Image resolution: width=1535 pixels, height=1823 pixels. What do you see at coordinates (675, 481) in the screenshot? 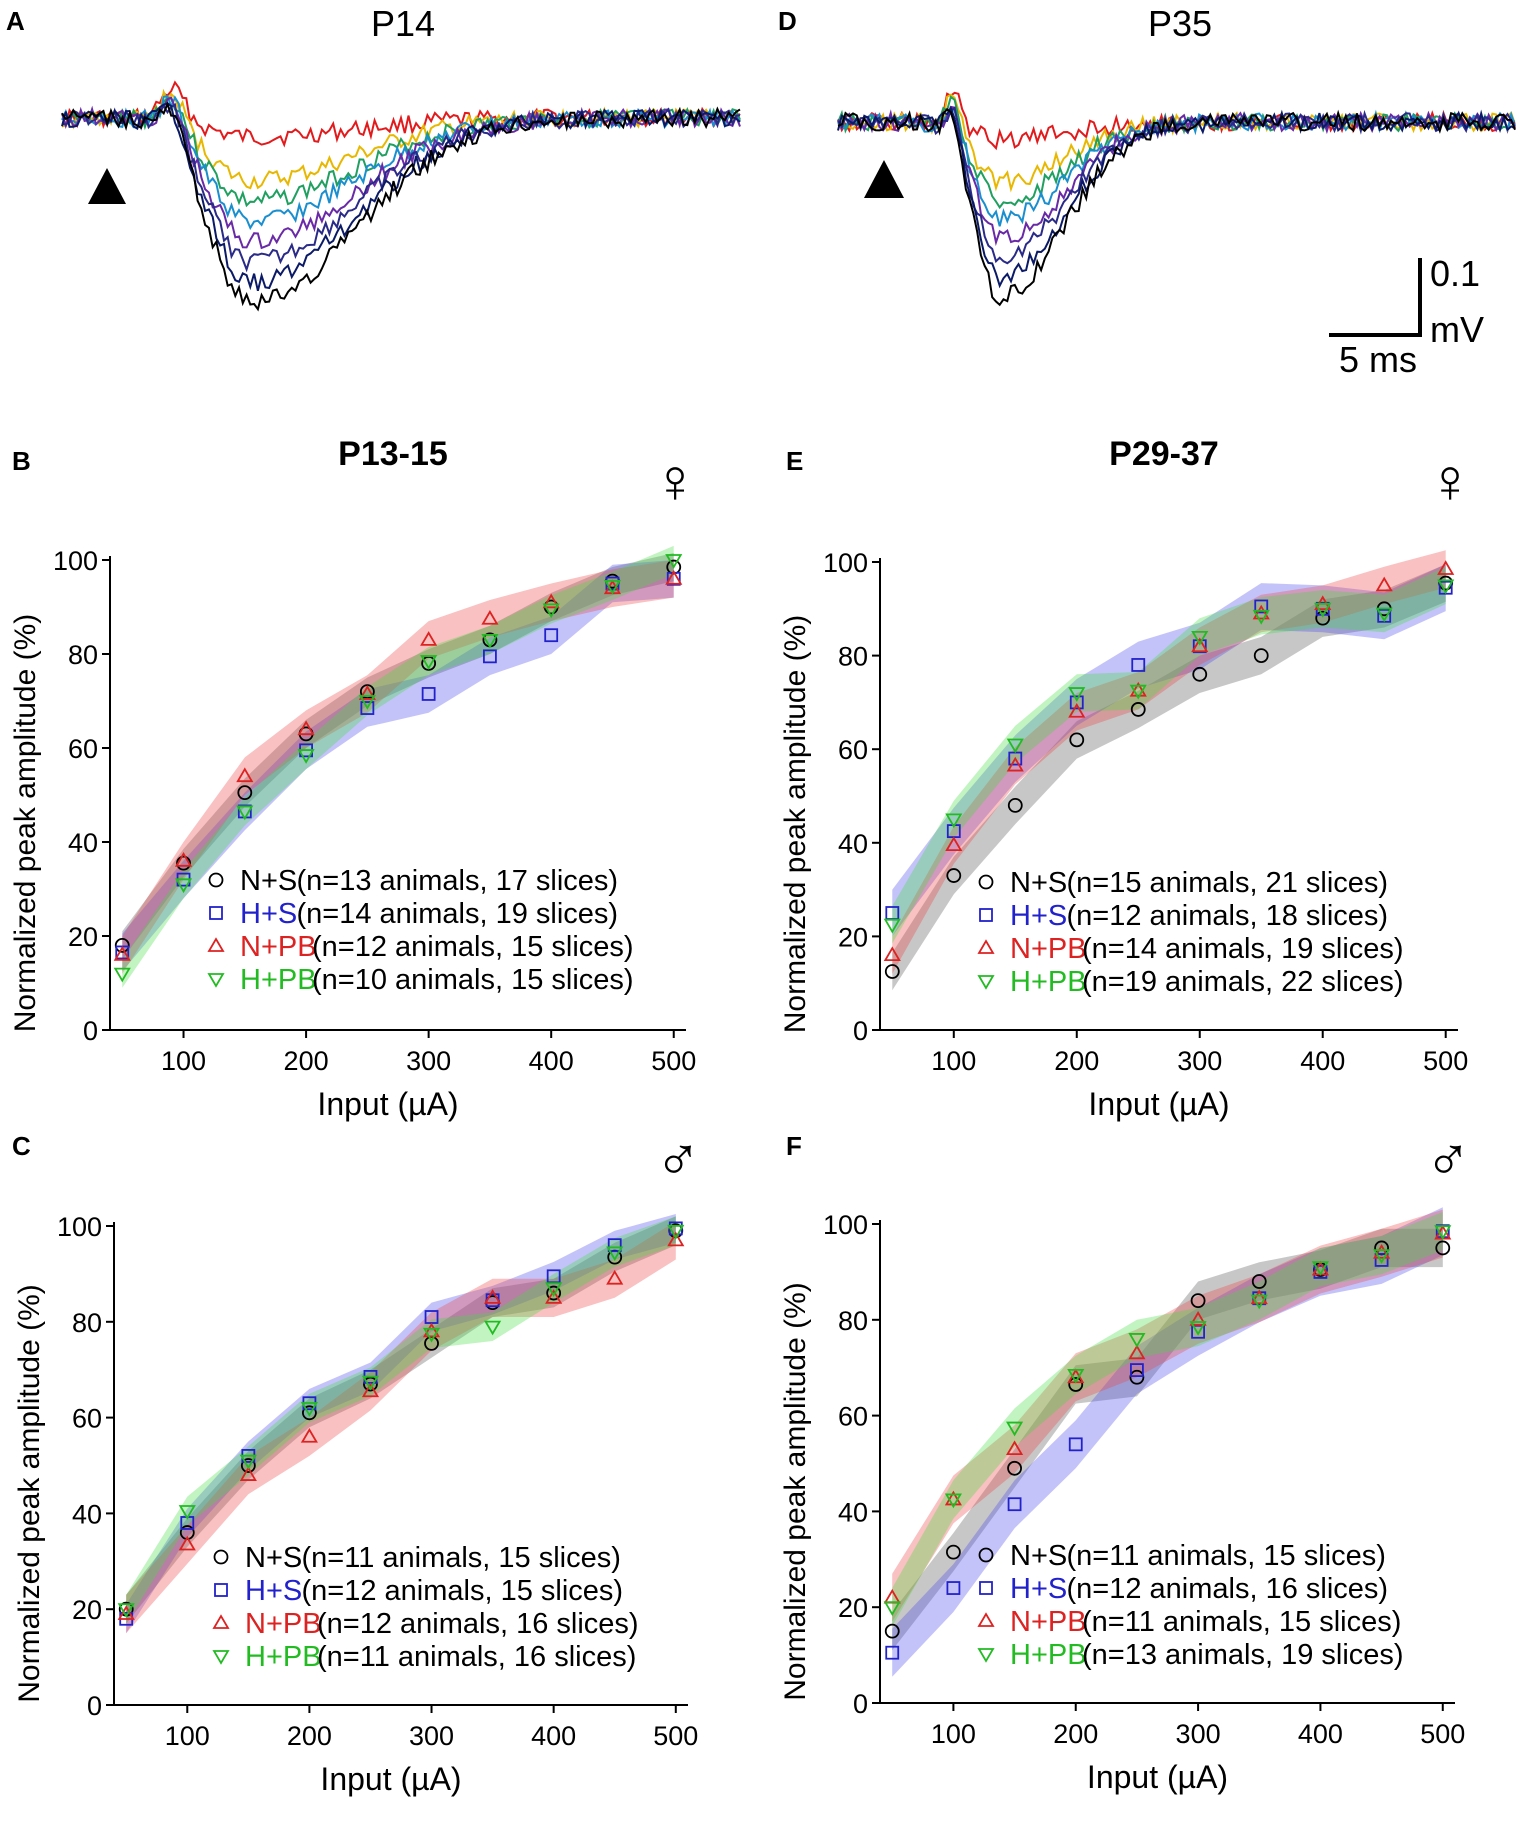
I see `sex-symbol: ♀` at bounding box center [675, 481].